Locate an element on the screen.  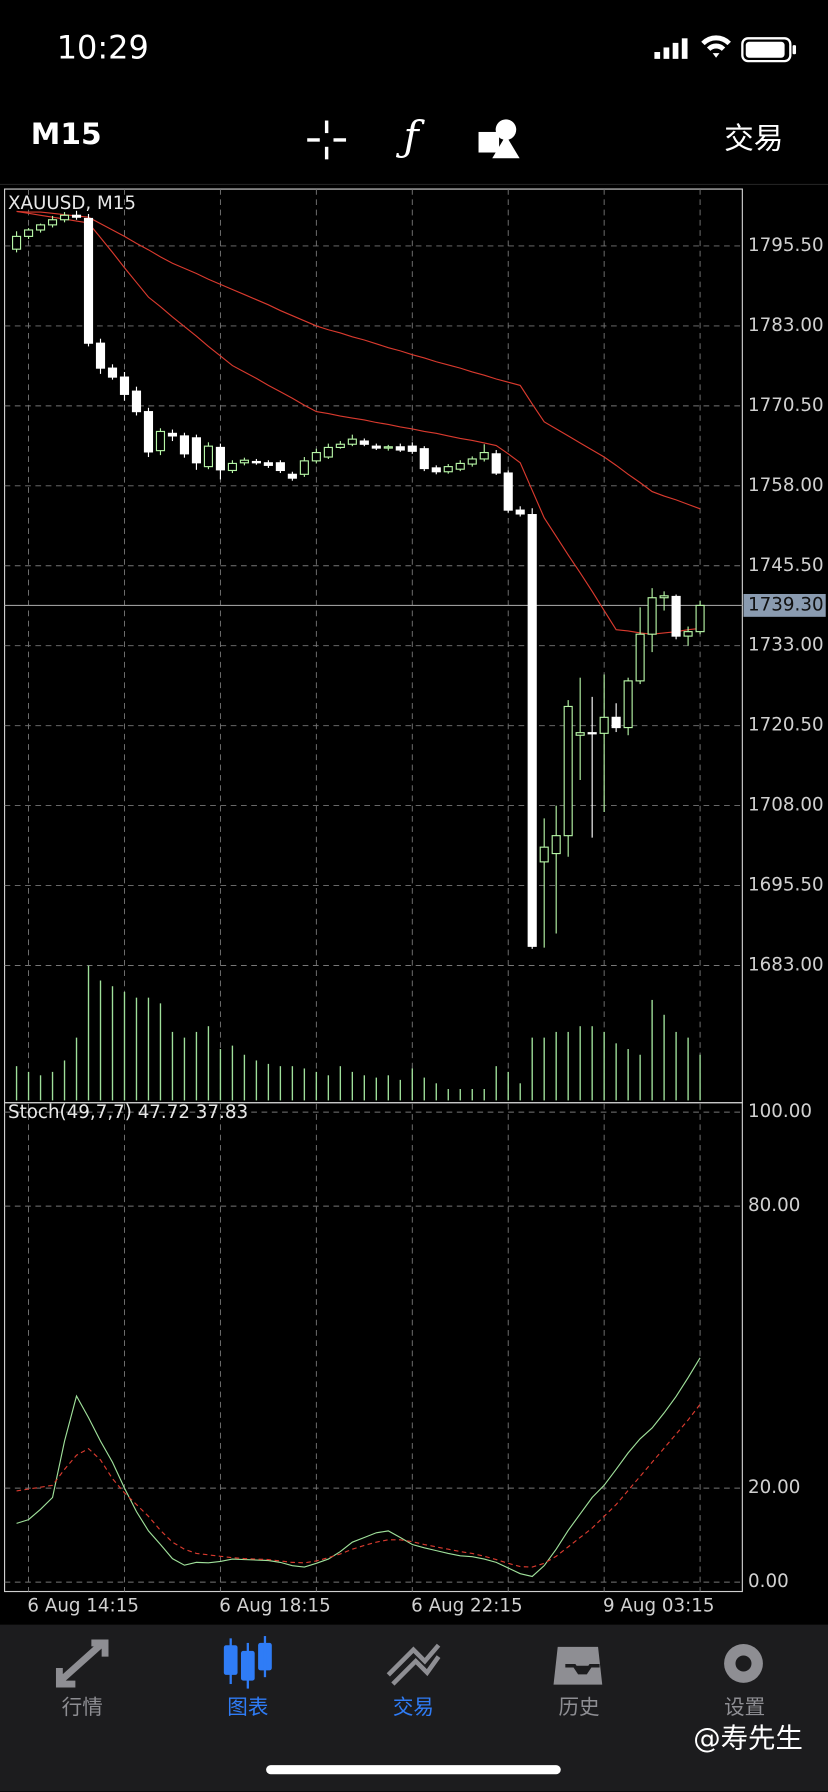
price-chart-title: XAUUSD, M15 is located at coordinates (72, 203).